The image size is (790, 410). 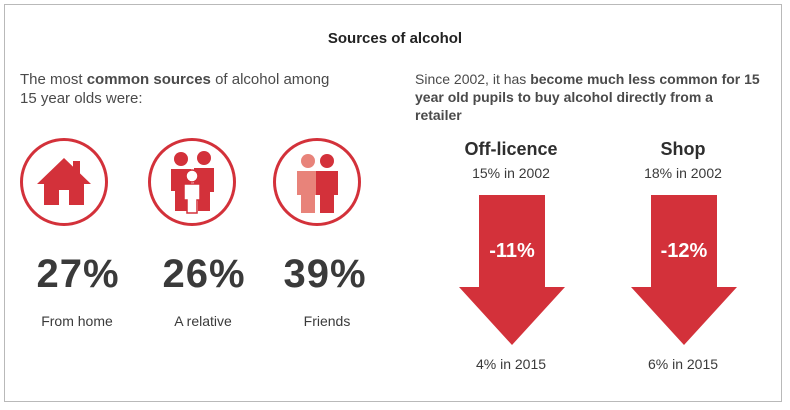 I want to click on shop-heading: Shop, so click(x=683, y=149).